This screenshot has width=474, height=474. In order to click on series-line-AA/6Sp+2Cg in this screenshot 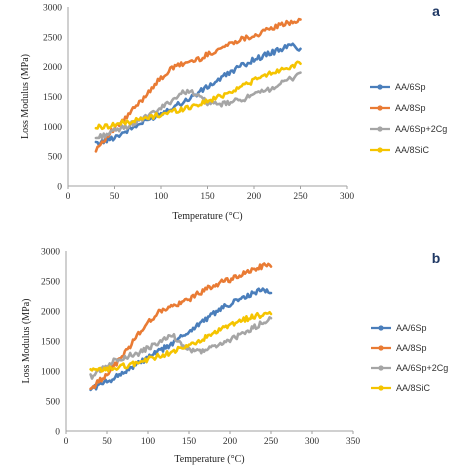, I will do `click(181, 347)`.